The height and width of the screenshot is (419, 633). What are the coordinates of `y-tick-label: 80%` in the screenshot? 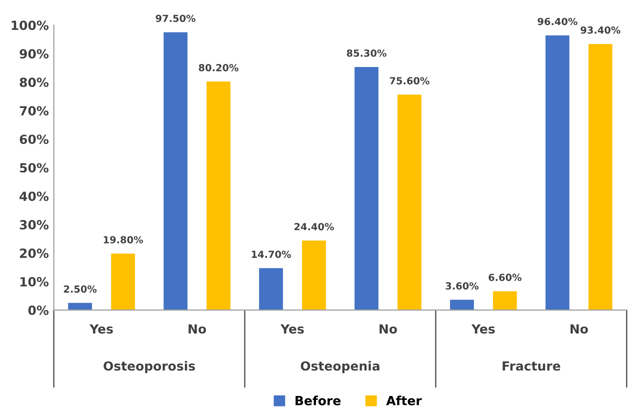 It's located at (34, 83).